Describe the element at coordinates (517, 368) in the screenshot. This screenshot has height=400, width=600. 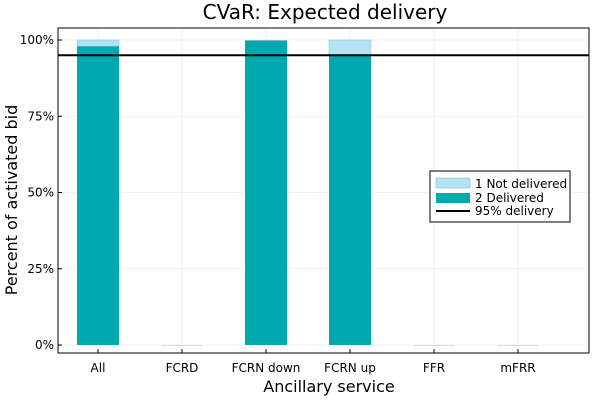
I see `x-tick-label: mFRR` at that location.